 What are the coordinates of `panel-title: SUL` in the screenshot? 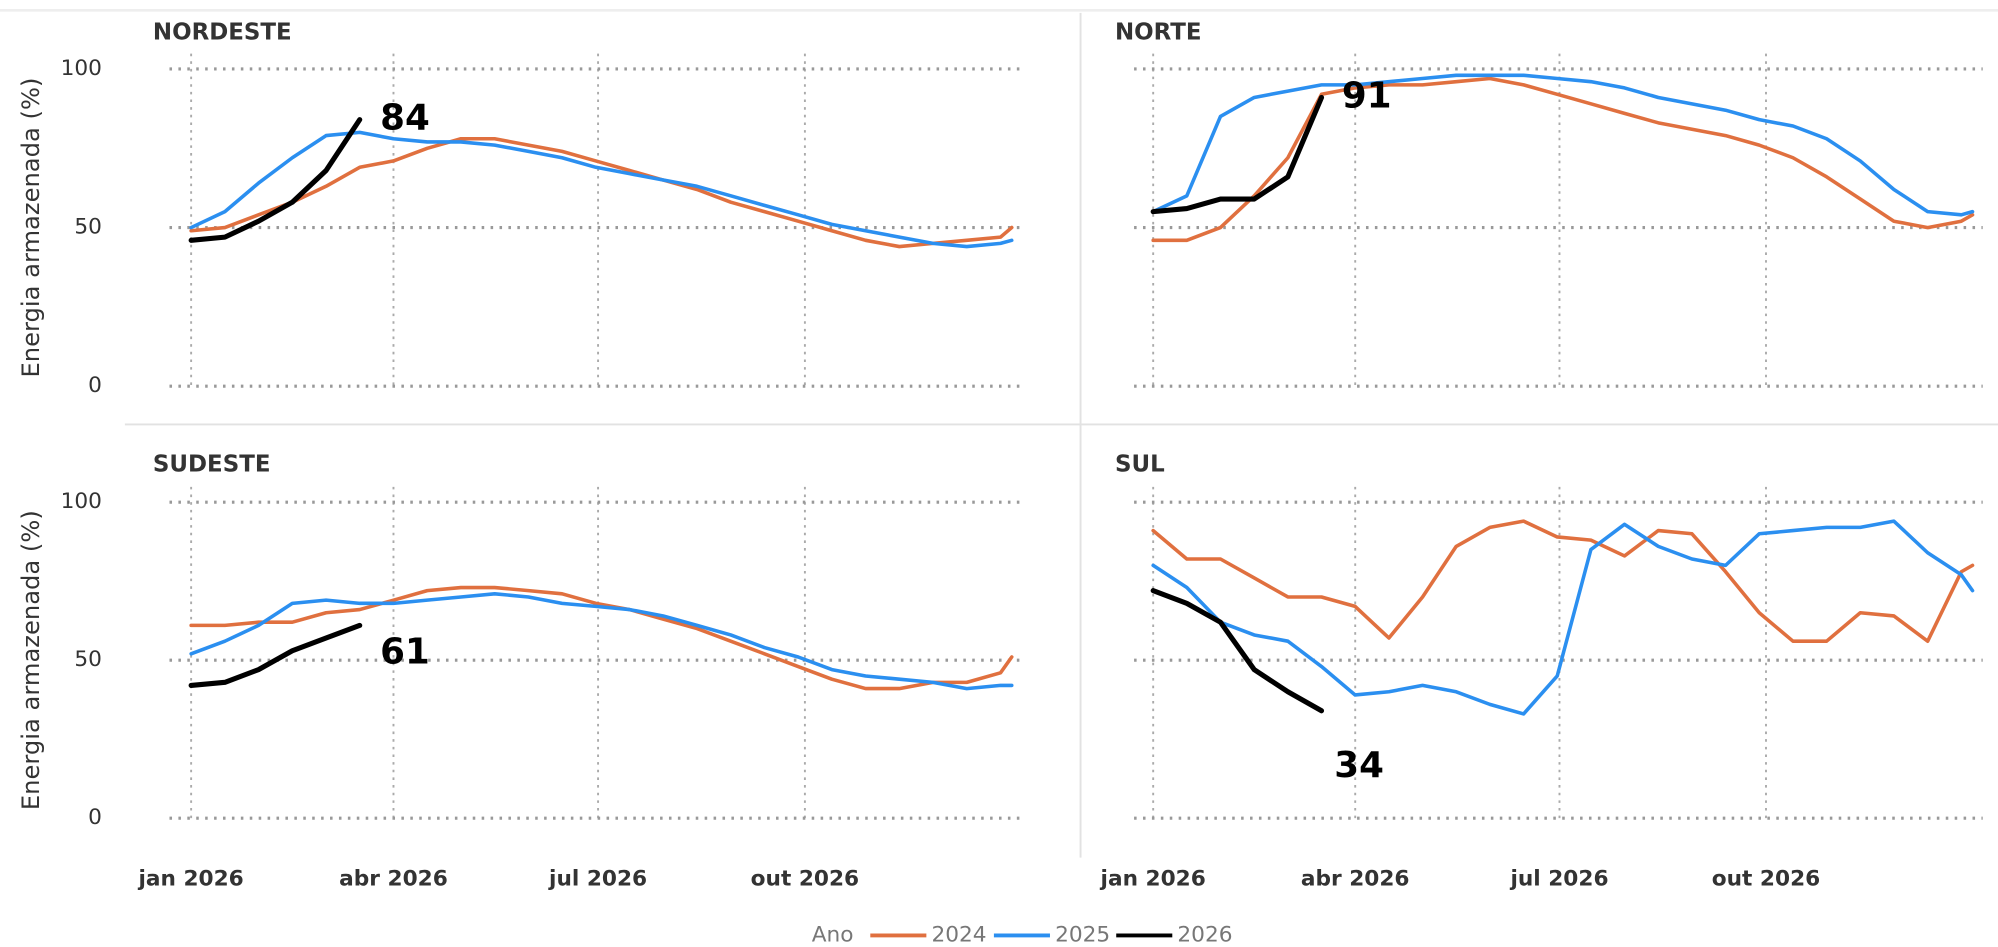 It's located at (1140, 465).